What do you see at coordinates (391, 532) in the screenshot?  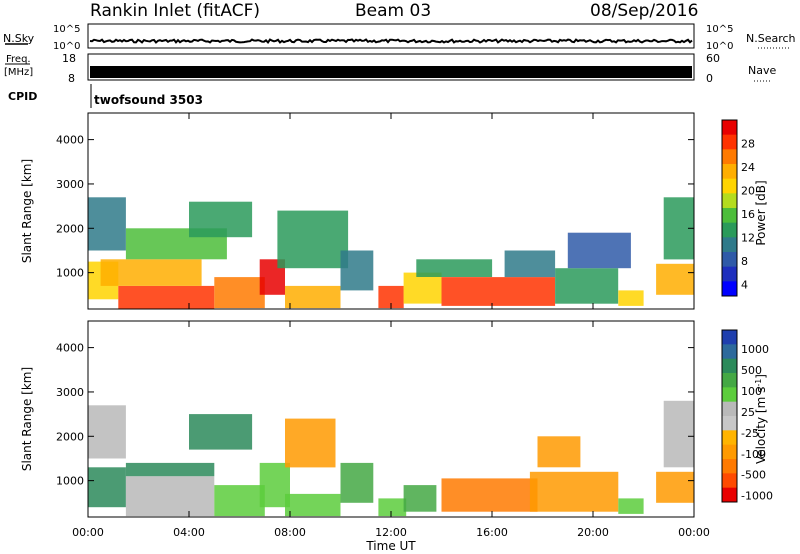 I see `x-tick-label: 12:00` at bounding box center [391, 532].